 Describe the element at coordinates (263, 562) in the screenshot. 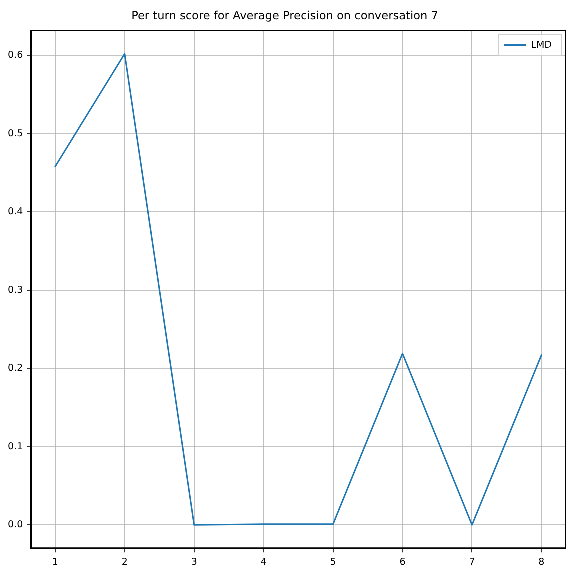

I see `x-tick-label: 4` at that location.